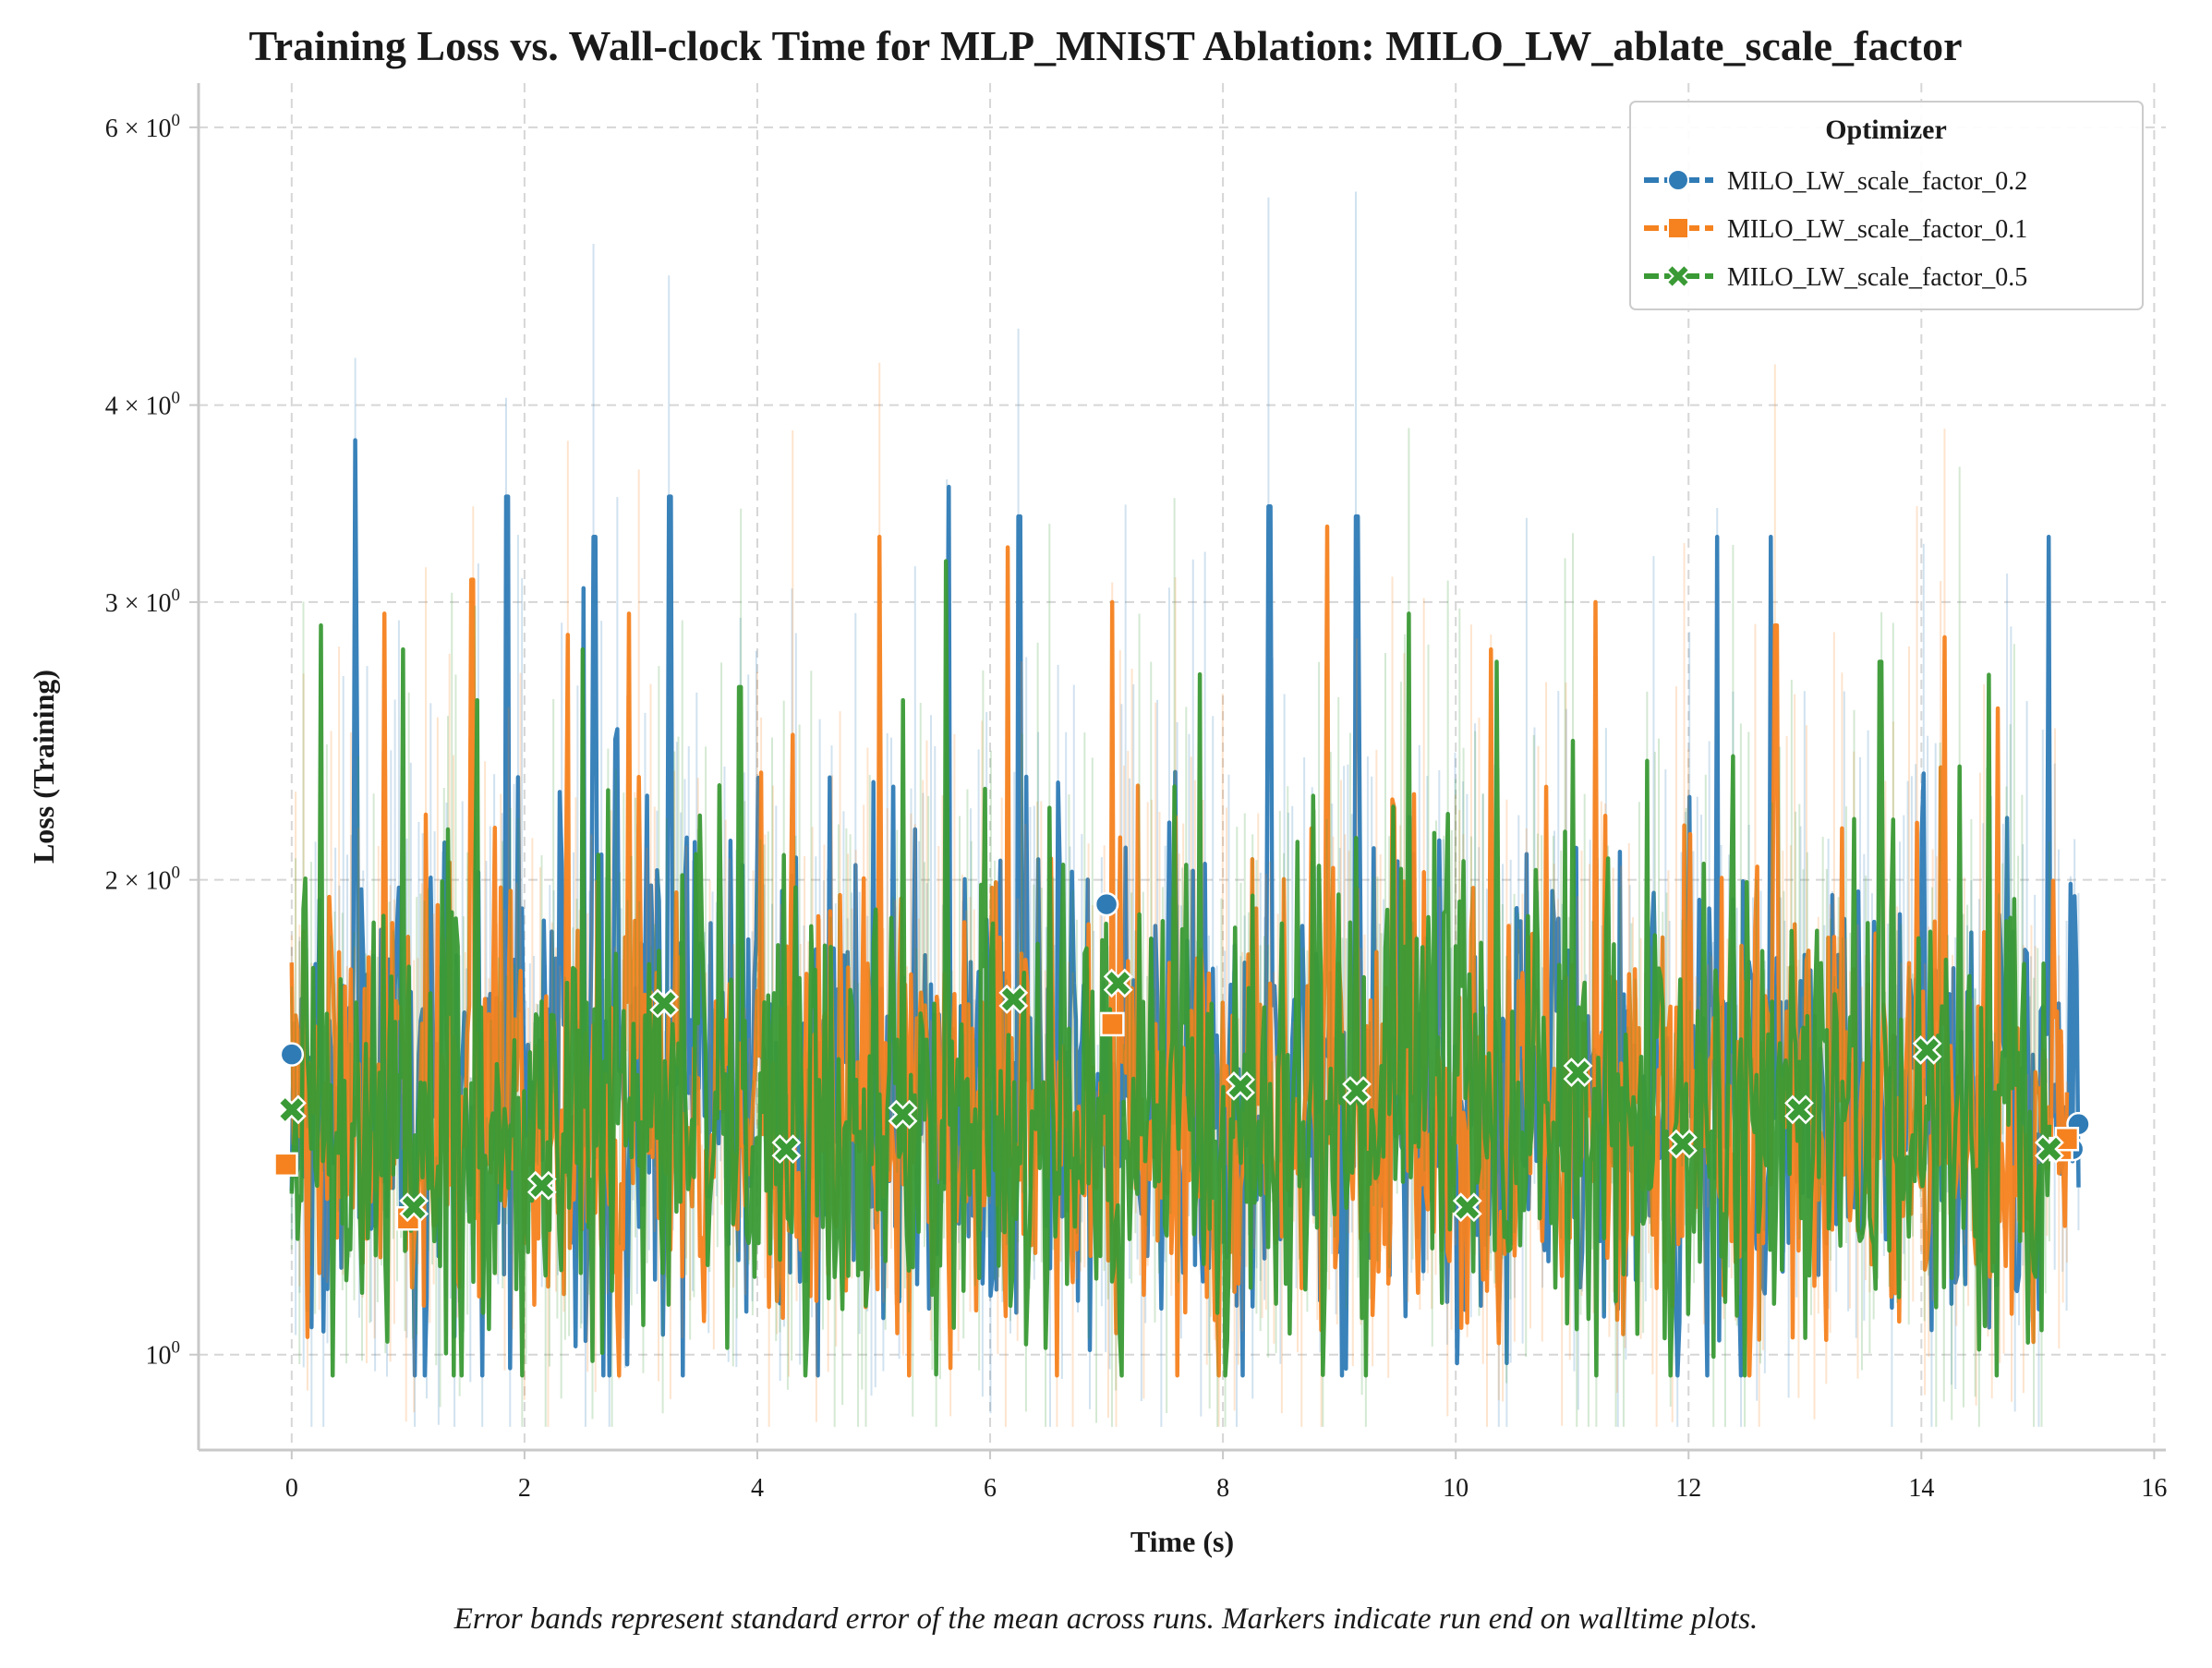  What do you see at coordinates (152, 741) in the screenshot?
I see `y-ticks: 100 2 × 100 3 × 100 4 × 100 6 × 100` at bounding box center [152, 741].